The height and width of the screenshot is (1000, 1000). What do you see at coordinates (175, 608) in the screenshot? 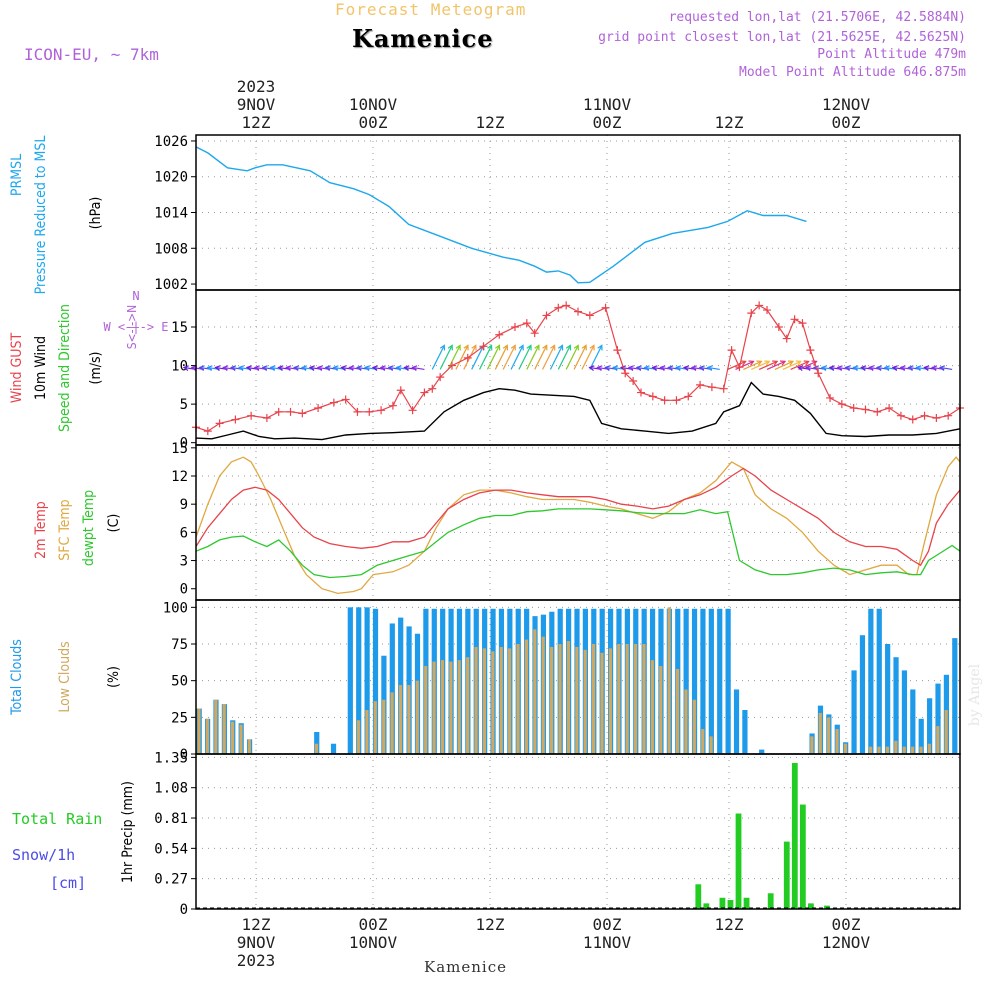
I see `y-tick-label: 100` at bounding box center [175, 608].